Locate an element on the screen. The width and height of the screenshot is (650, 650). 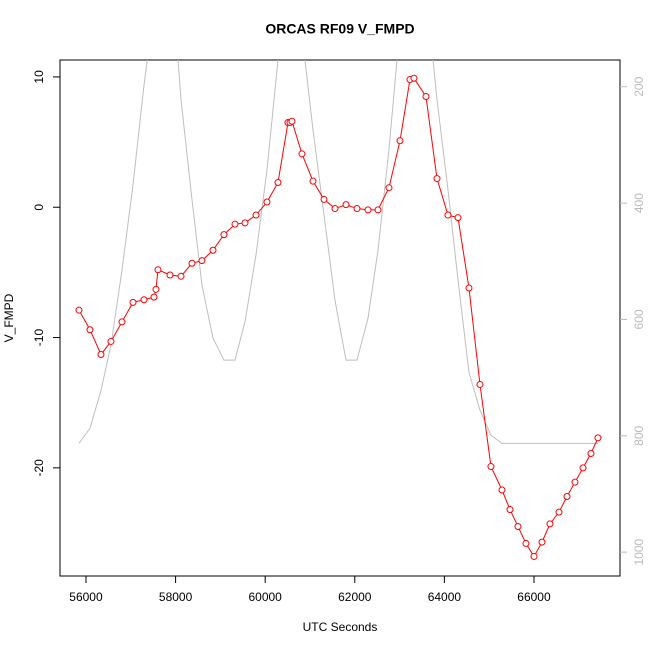
x-tick-label: 64000 is located at coordinates (445, 597).